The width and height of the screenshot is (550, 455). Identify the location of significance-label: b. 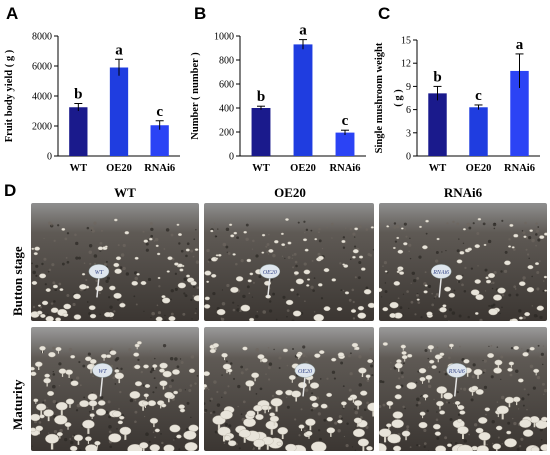
(261, 97).